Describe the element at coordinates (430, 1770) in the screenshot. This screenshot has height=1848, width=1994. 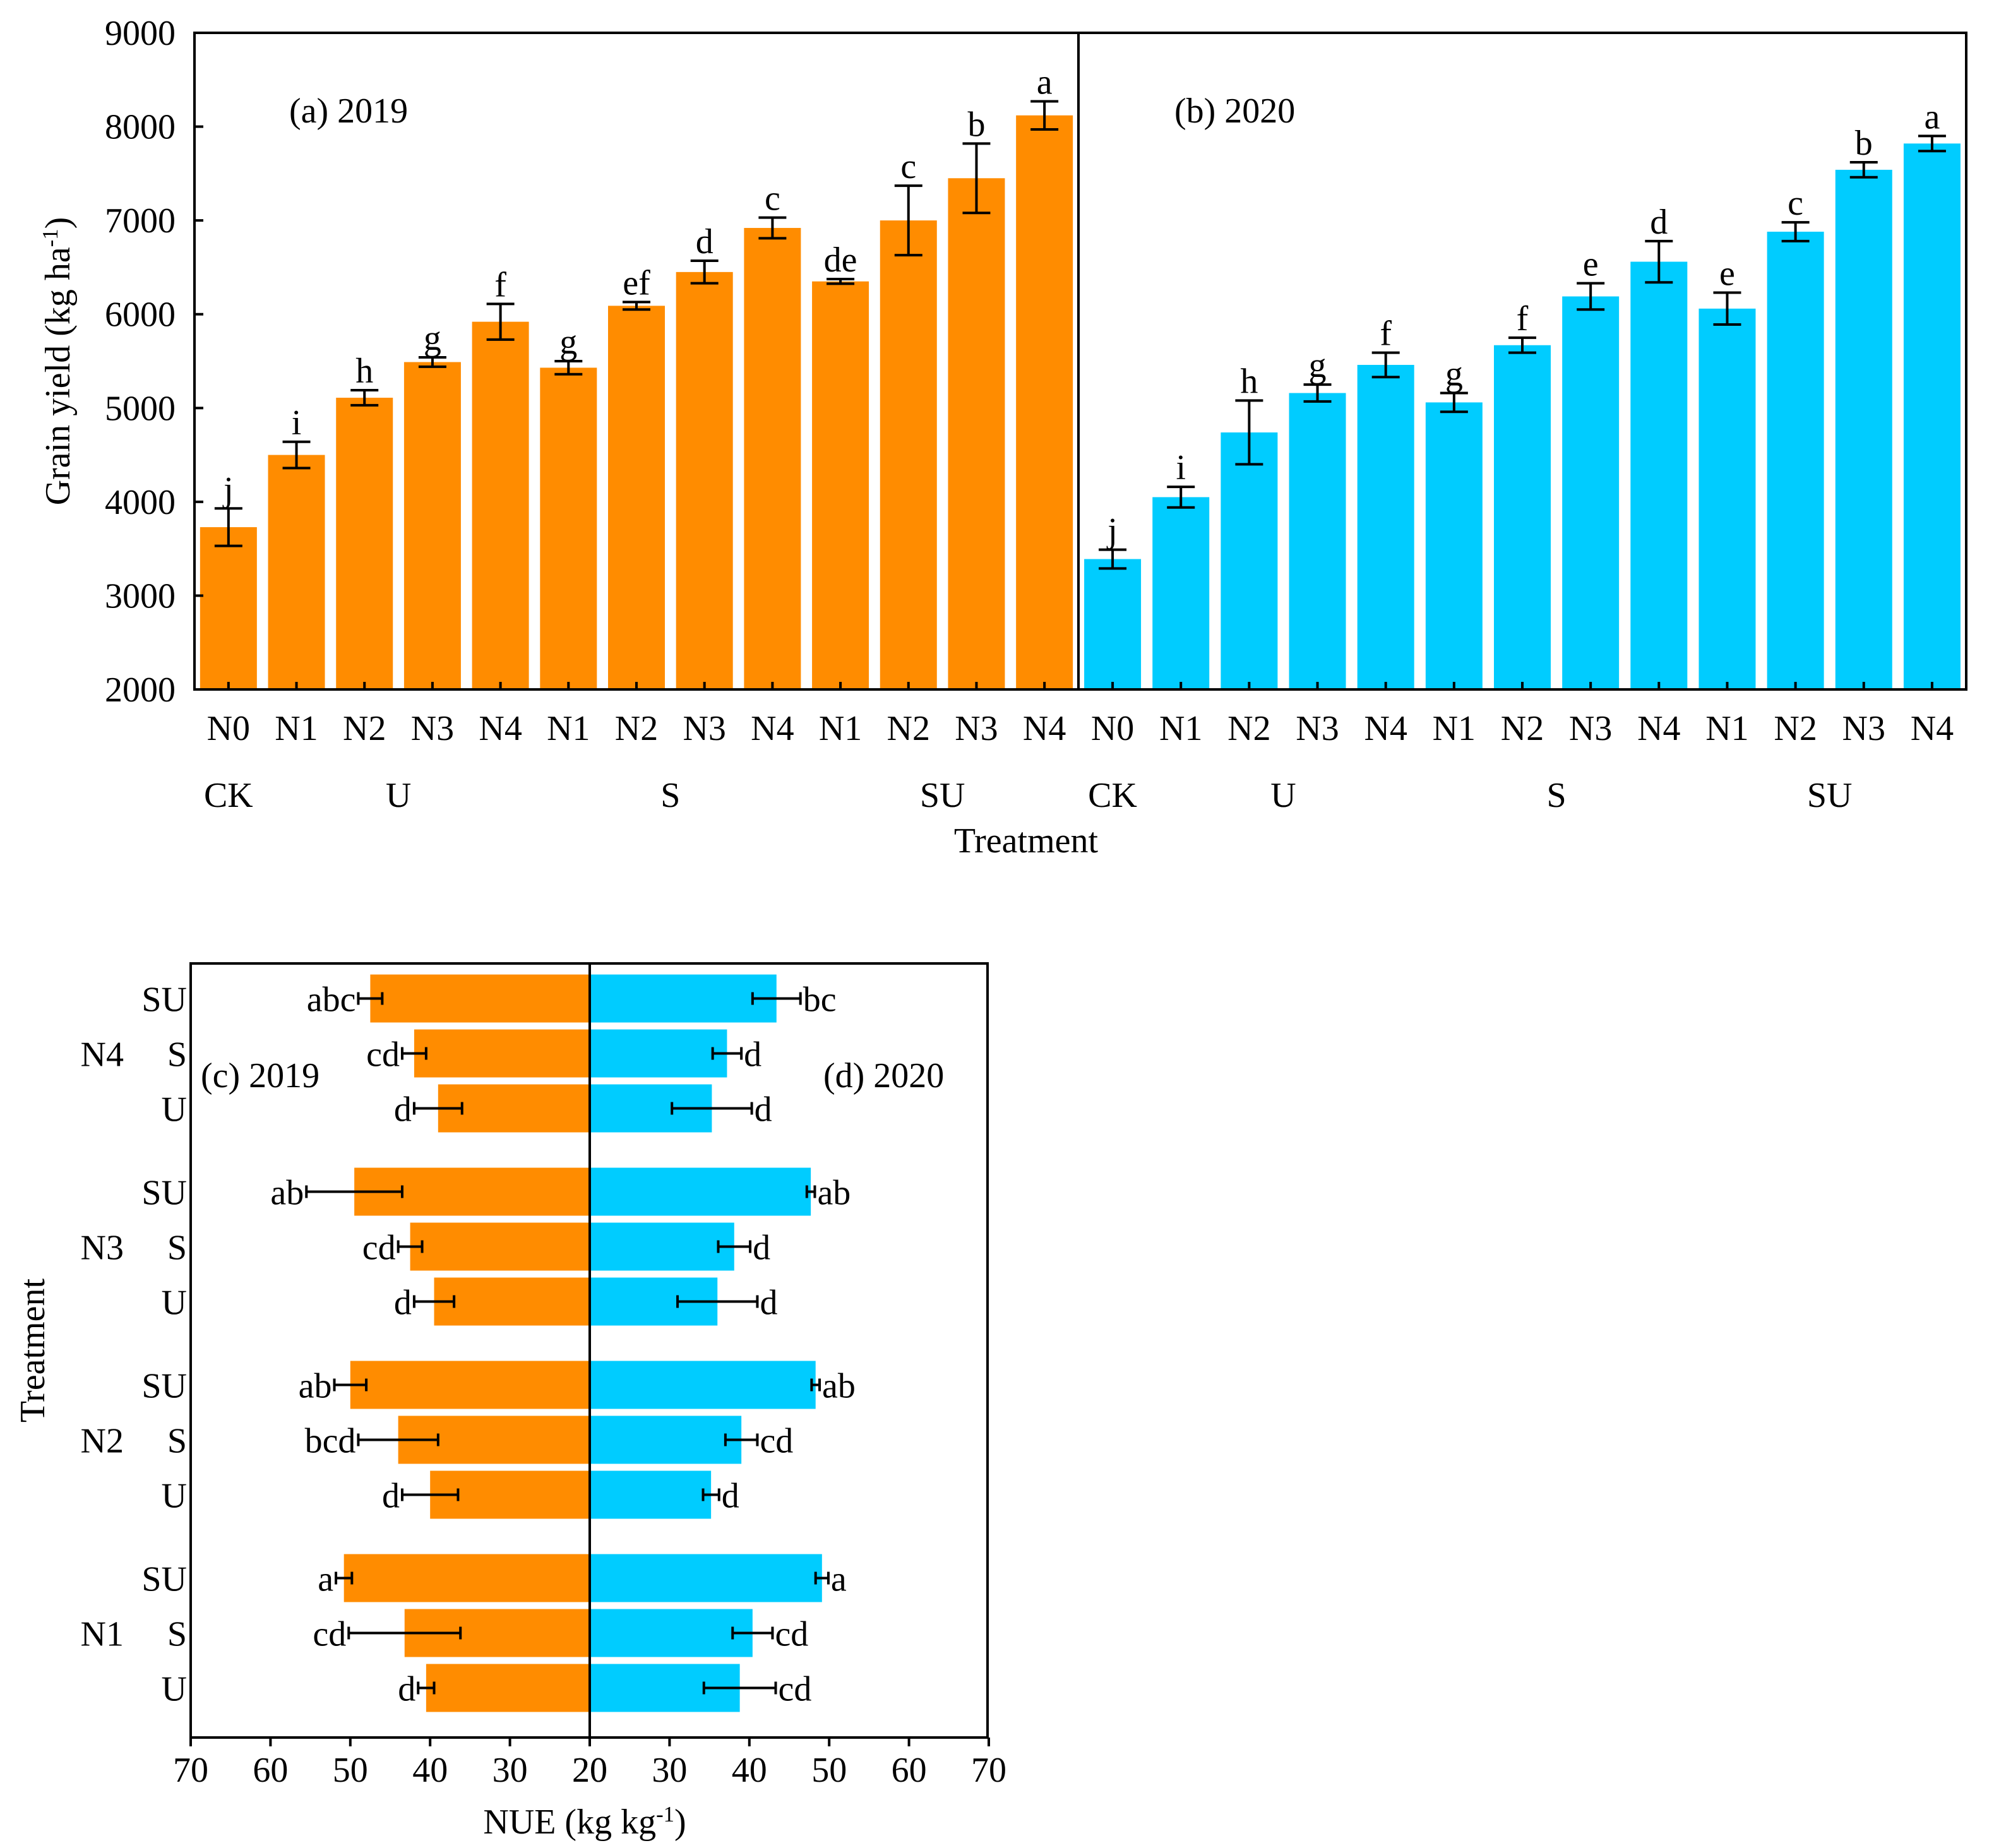
I see `x-tick-label: 40` at that location.